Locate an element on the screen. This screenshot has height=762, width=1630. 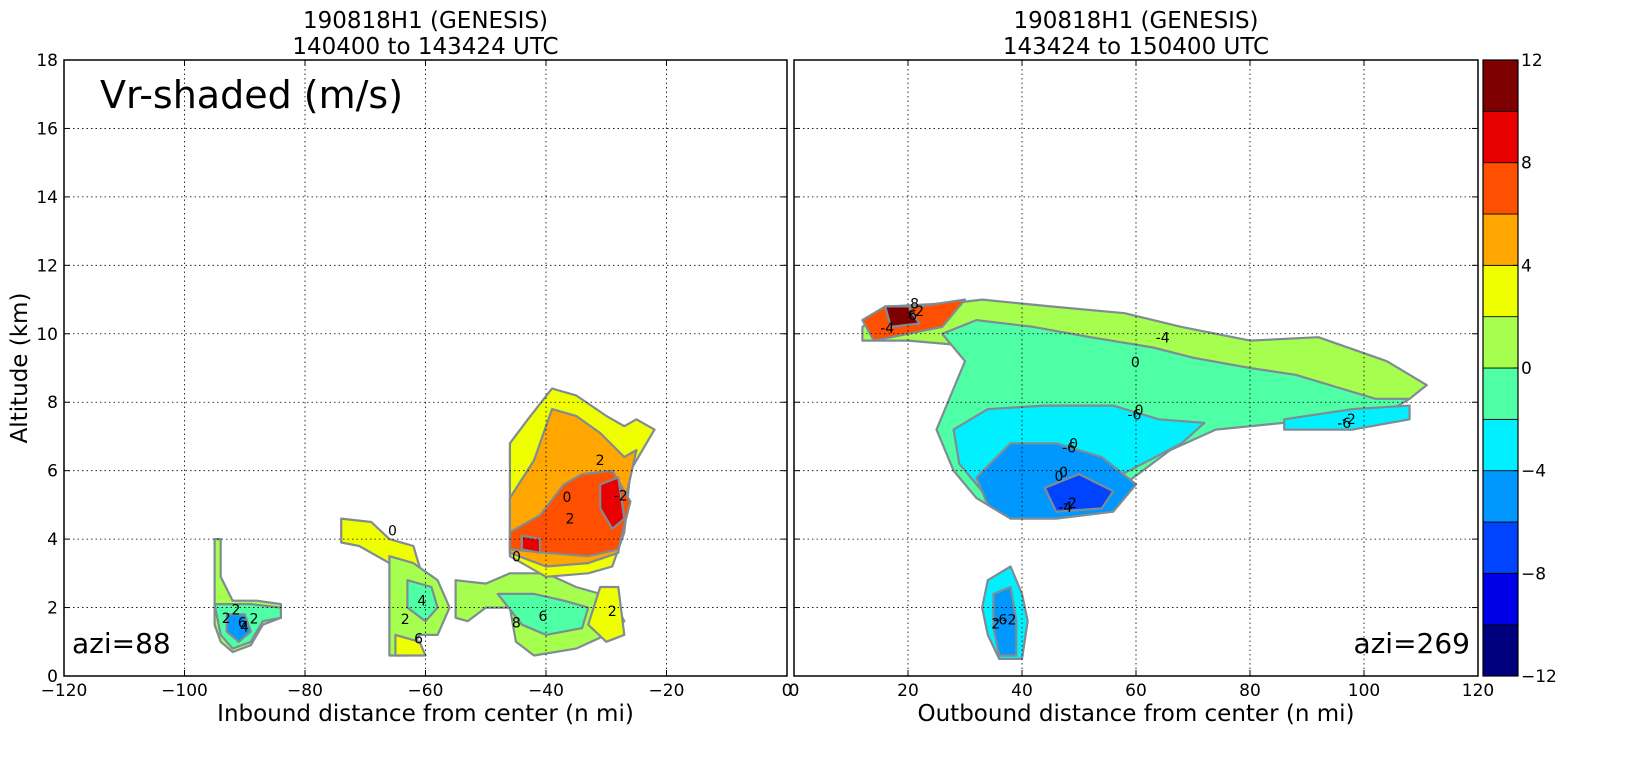
y-tick-label: 6 is located at coordinates (52, 472).